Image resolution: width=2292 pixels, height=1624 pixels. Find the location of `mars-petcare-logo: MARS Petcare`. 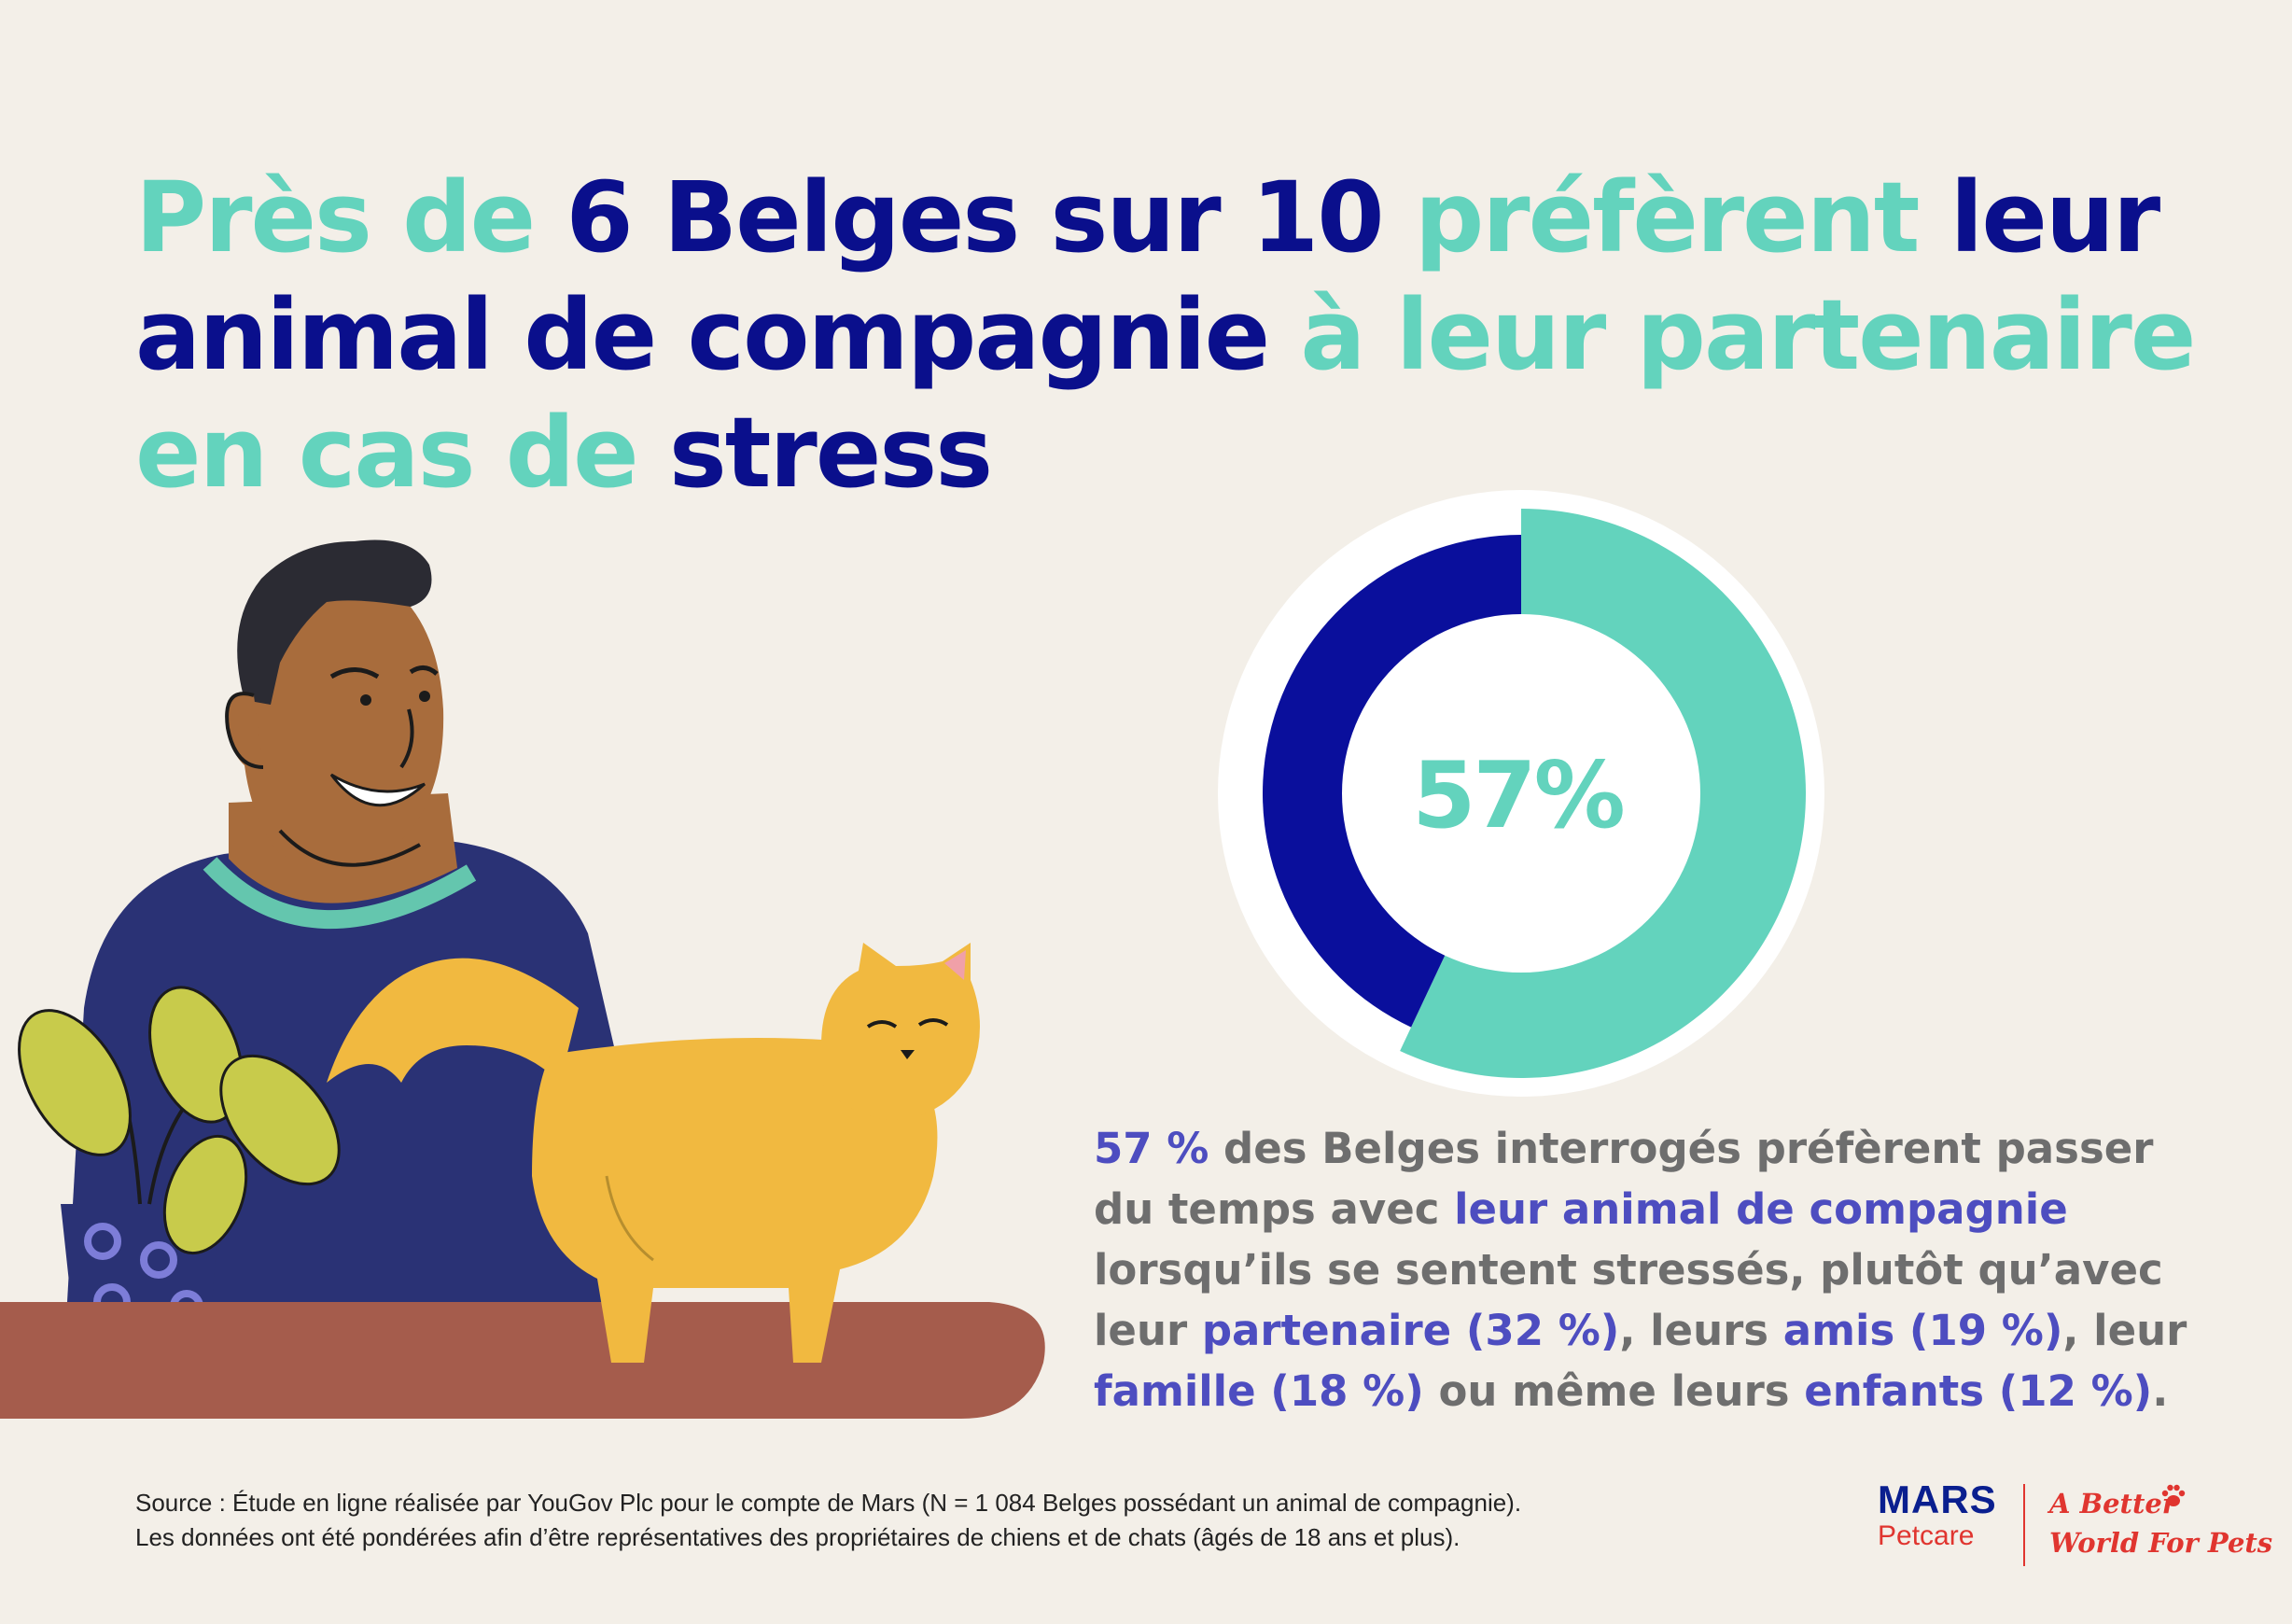

mars-petcare-logo: MARS Petcare is located at coordinates (1937, 1515).